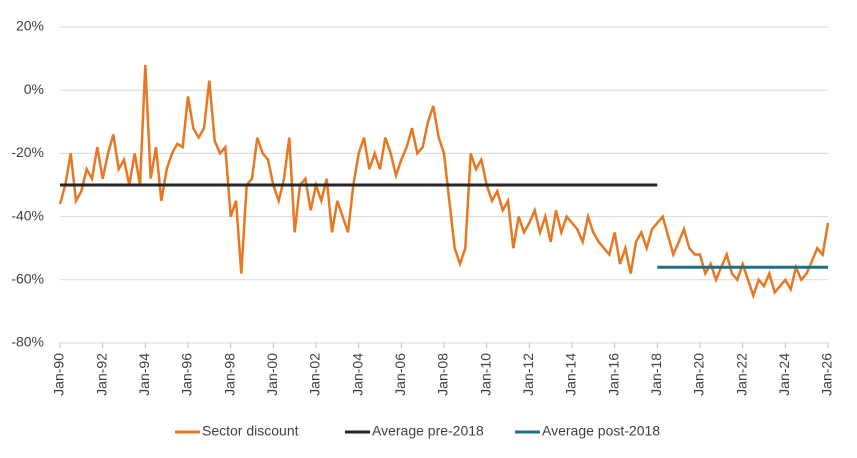 This screenshot has height=458, width=857. What do you see at coordinates (30, 26) in the screenshot?
I see `y-tick-label: 20%` at bounding box center [30, 26].